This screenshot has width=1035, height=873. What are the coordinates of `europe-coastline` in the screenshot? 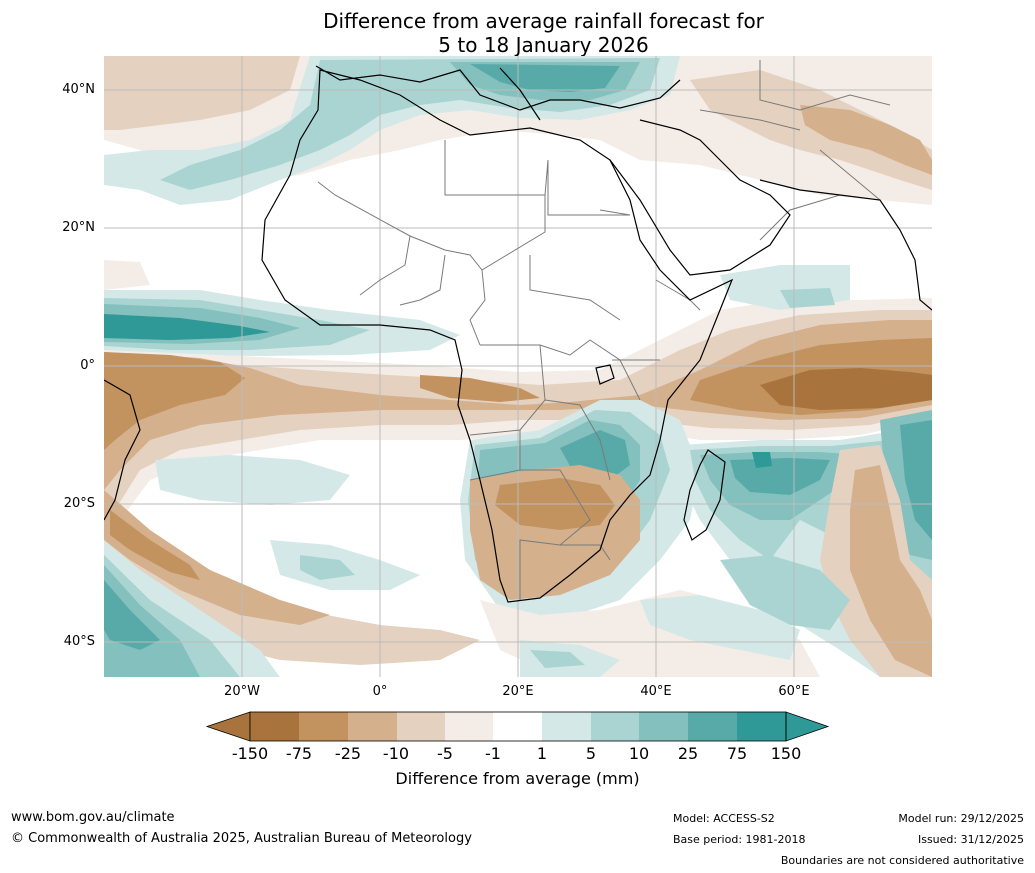 It's located at (498, 93).